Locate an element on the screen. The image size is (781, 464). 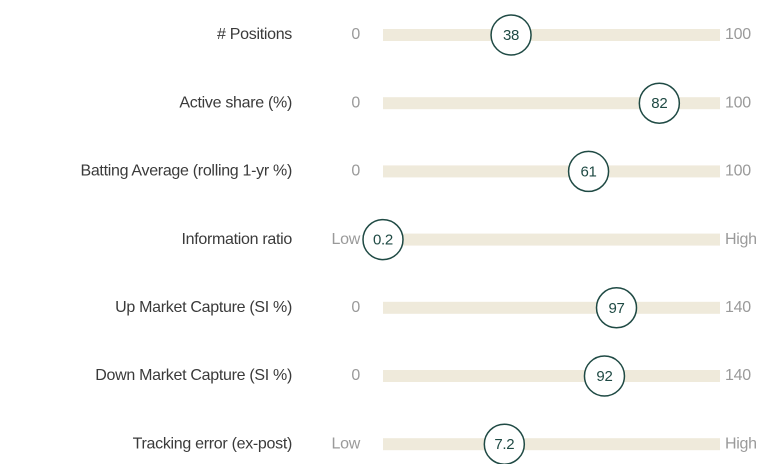
row-label: Batting Average (rolling 1-yr %) is located at coordinates (186, 171).